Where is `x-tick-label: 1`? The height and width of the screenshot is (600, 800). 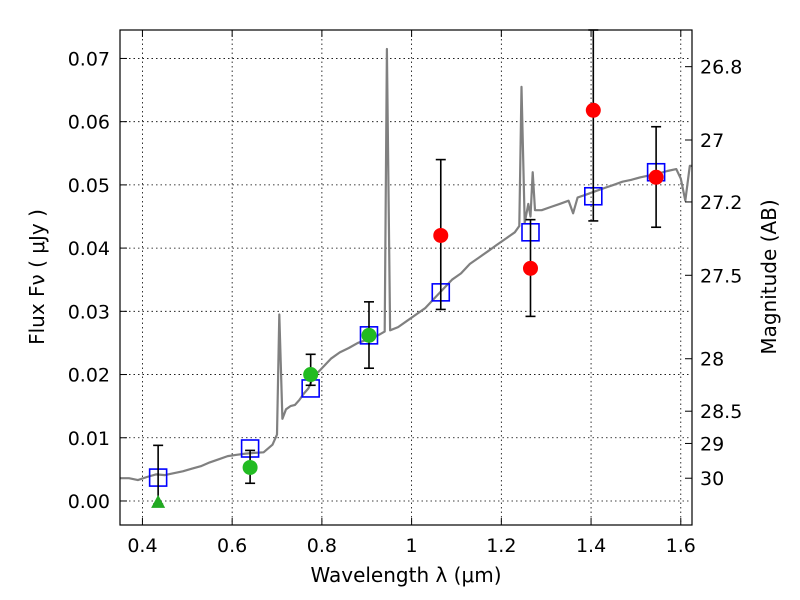 x-tick-label: 1 is located at coordinates (412, 546).